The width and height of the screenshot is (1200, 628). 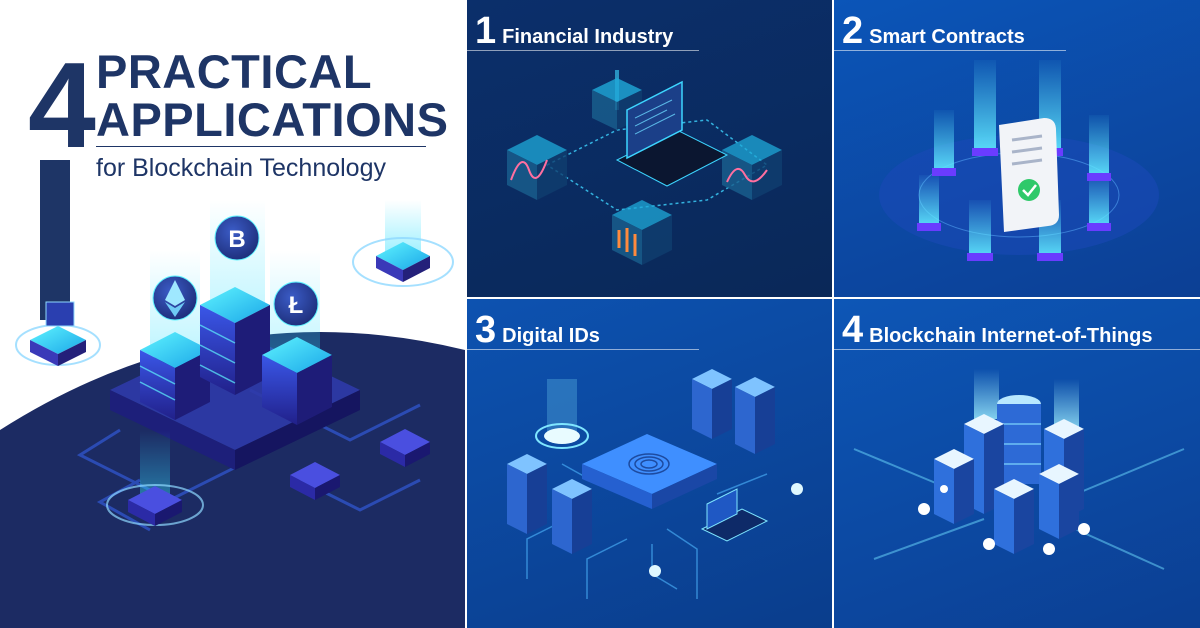 What do you see at coordinates (562, 414) in the screenshot?
I see `glow-ring` at bounding box center [562, 414].